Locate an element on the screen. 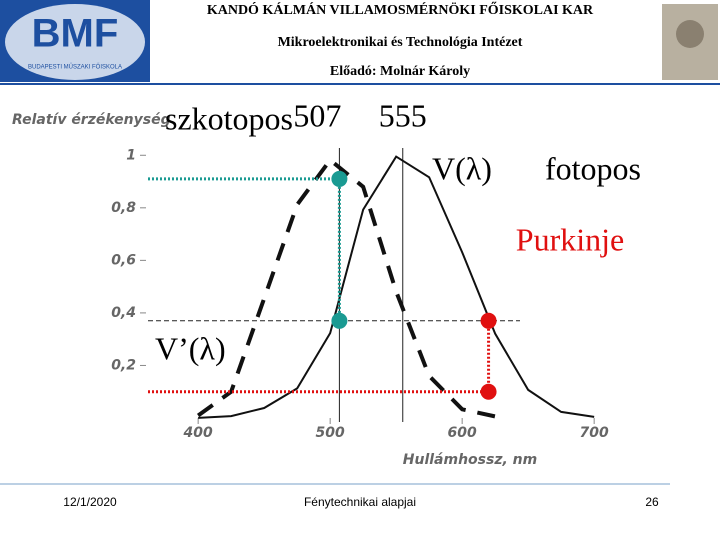 This screenshot has height=545, width=720. photopic-label: fotopos is located at coordinates (593, 168).